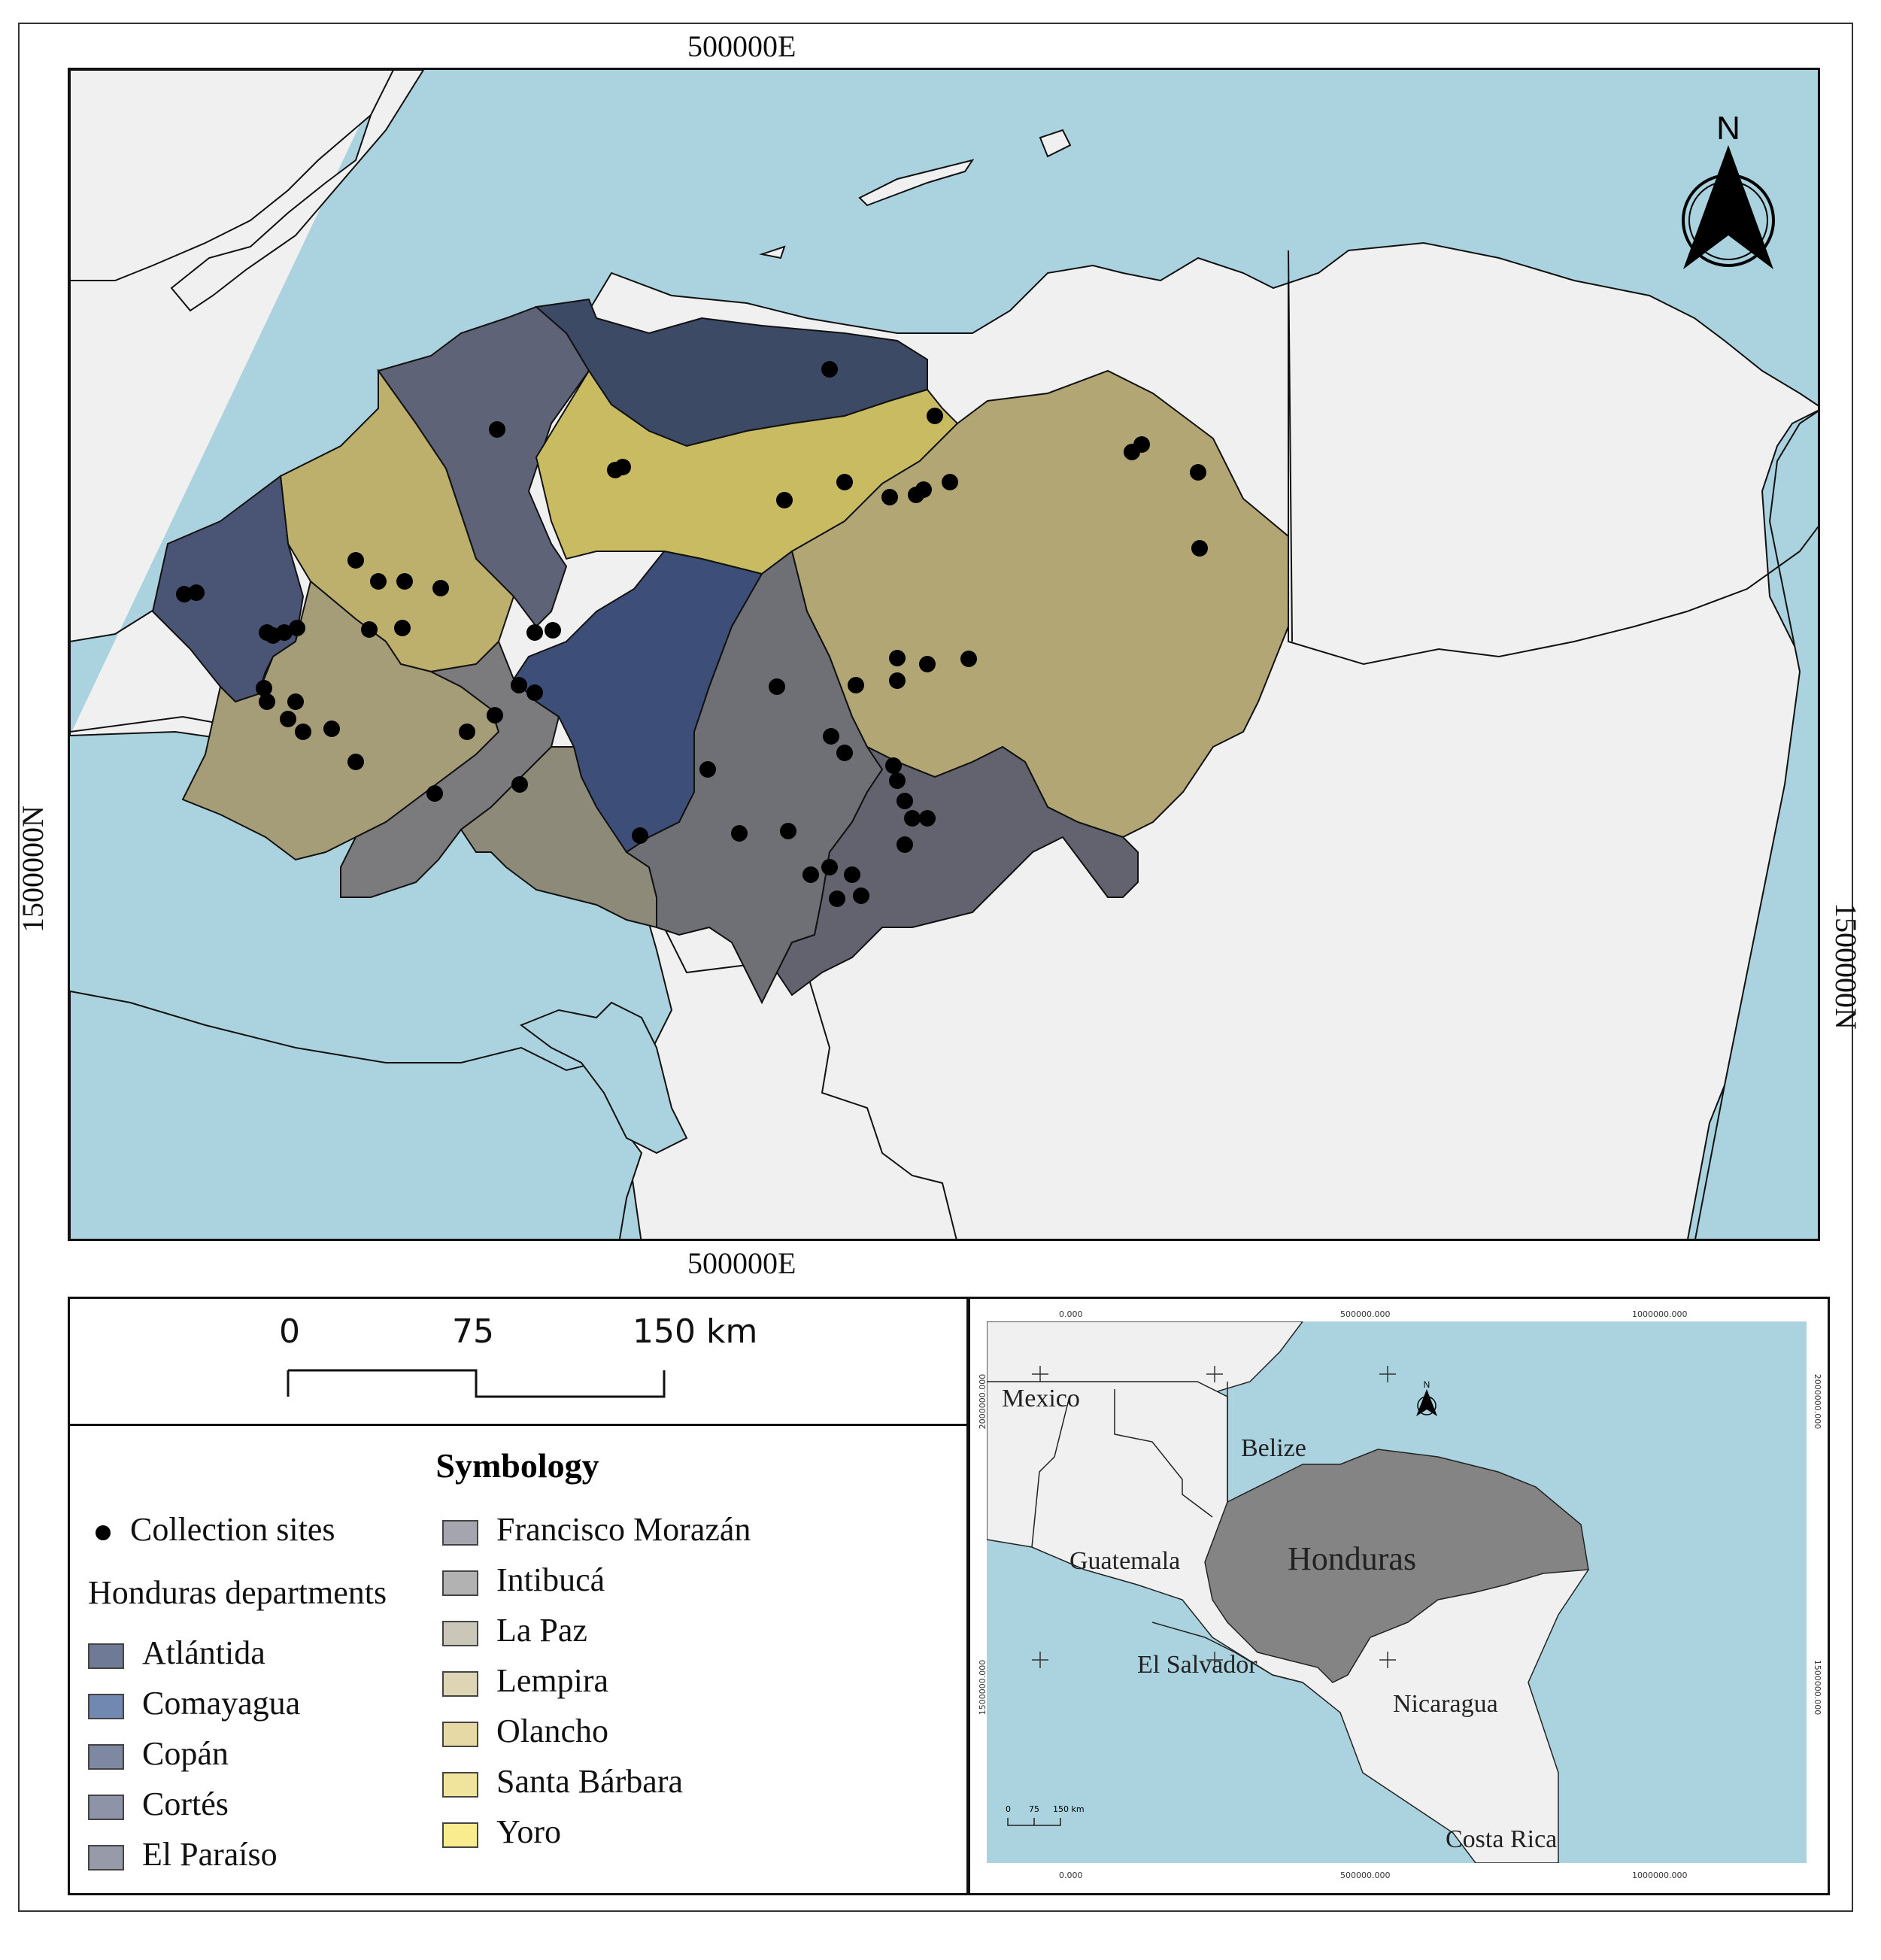 The width and height of the screenshot is (1881, 1960). I want to click on dept-el-paraiso, so click(957, 871).